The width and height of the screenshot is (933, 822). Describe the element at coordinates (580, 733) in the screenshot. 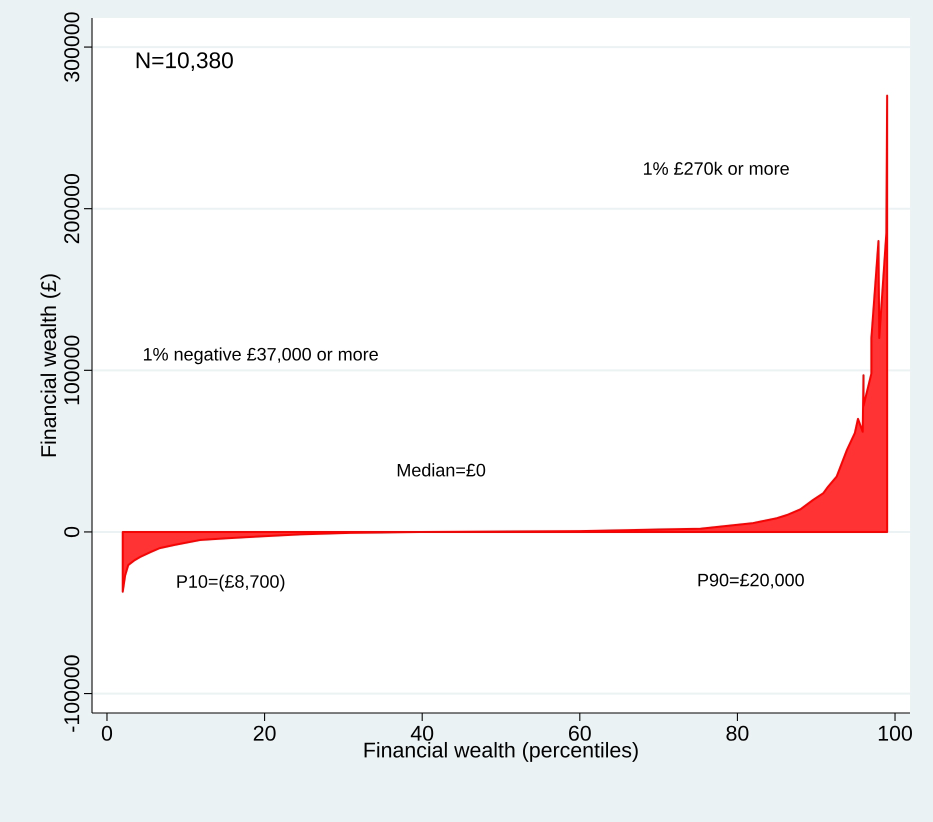

I see `x-tick-label: 60` at that location.